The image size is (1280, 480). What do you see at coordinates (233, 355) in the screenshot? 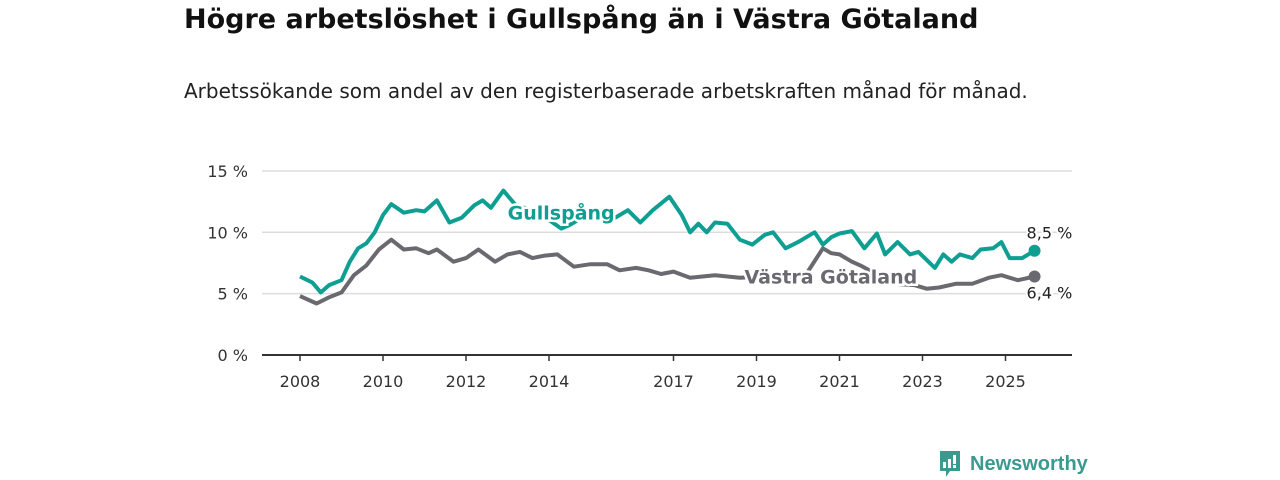
I see `y-tick-label: 0 %` at bounding box center [233, 355].